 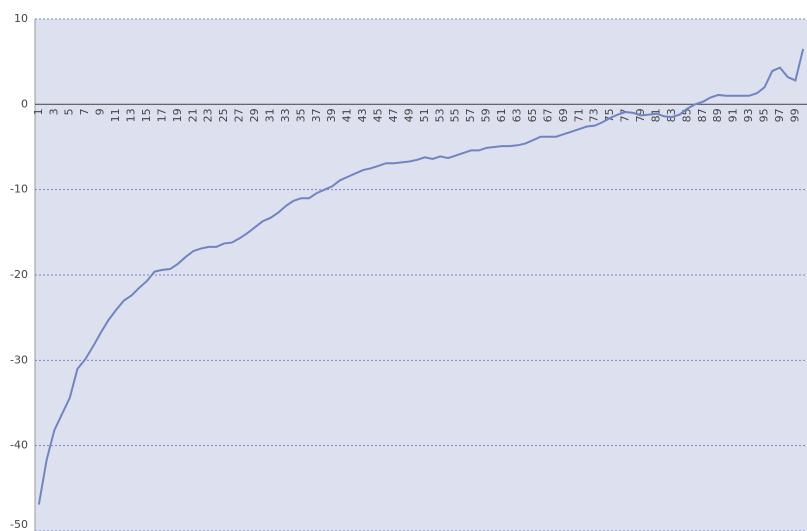 What do you see at coordinates (563, 115) in the screenshot?
I see `x-tick-label: 69` at bounding box center [563, 115].